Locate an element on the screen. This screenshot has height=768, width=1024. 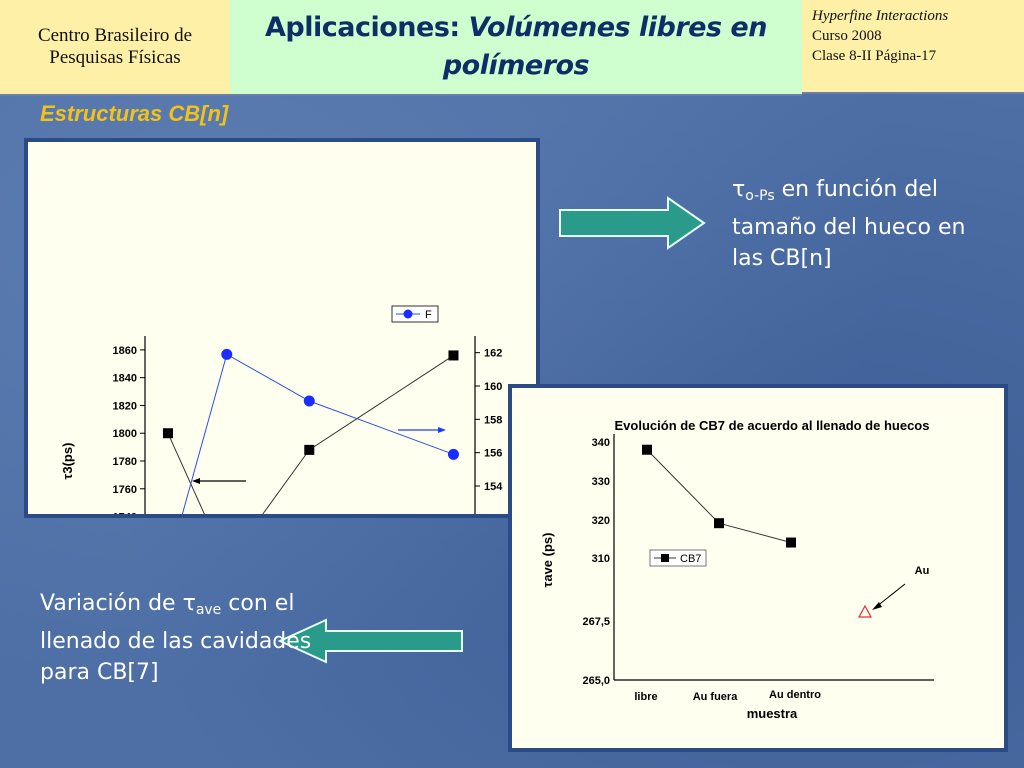
course-line2: Curso 2008 is located at coordinates (847, 36).